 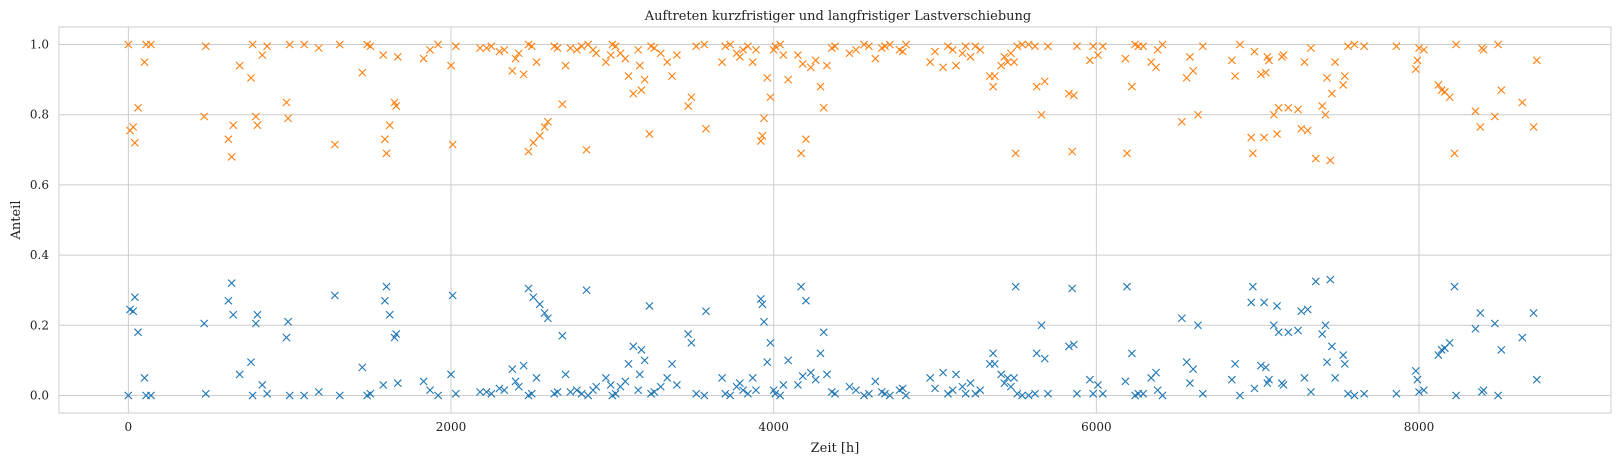 I want to click on x-axis-label: Zeit [h], so click(x=835, y=448).